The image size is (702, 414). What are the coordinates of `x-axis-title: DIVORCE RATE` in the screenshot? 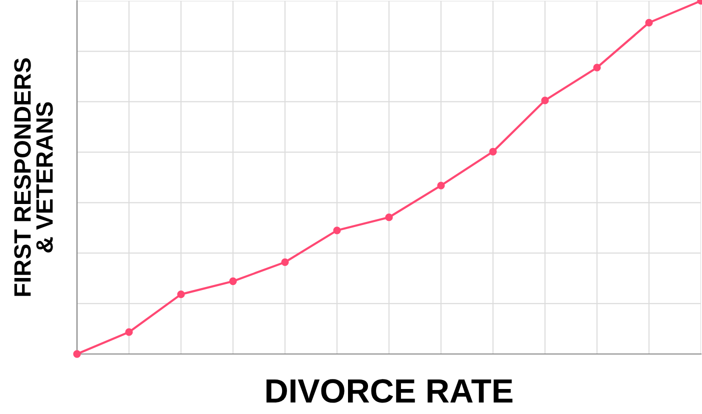 It's located at (389, 391).